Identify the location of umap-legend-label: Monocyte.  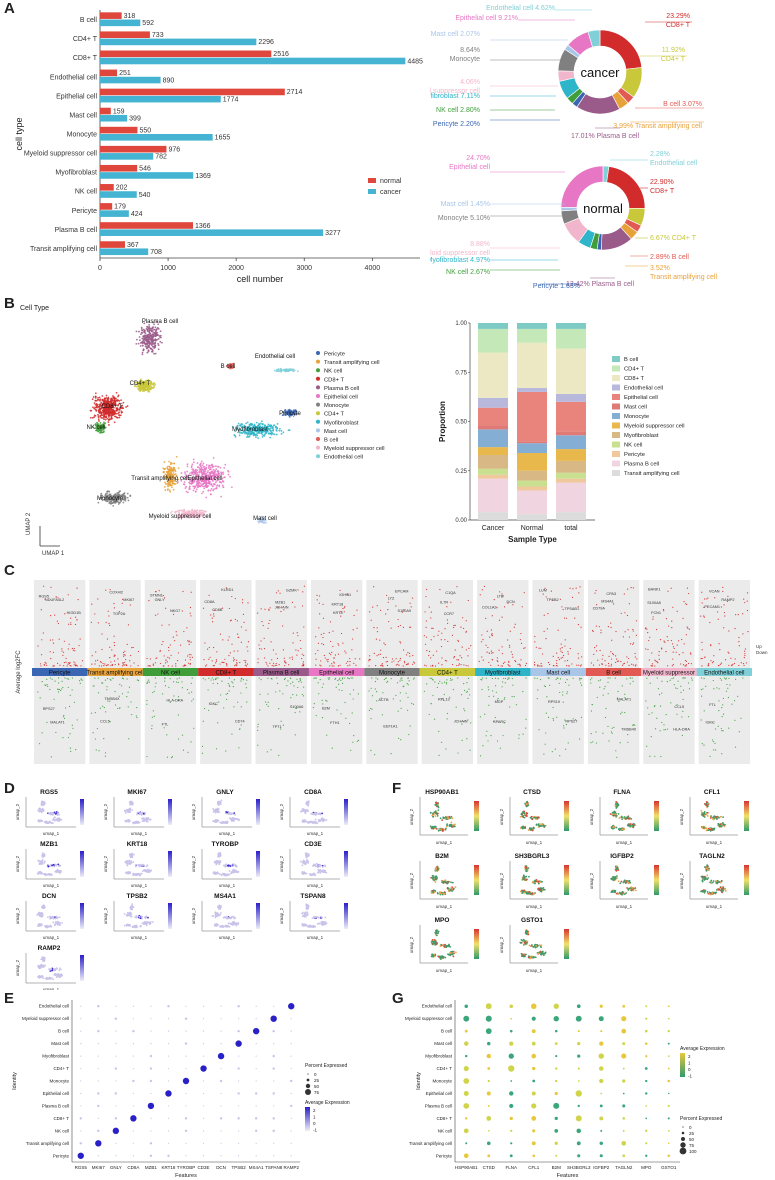
(336, 406).